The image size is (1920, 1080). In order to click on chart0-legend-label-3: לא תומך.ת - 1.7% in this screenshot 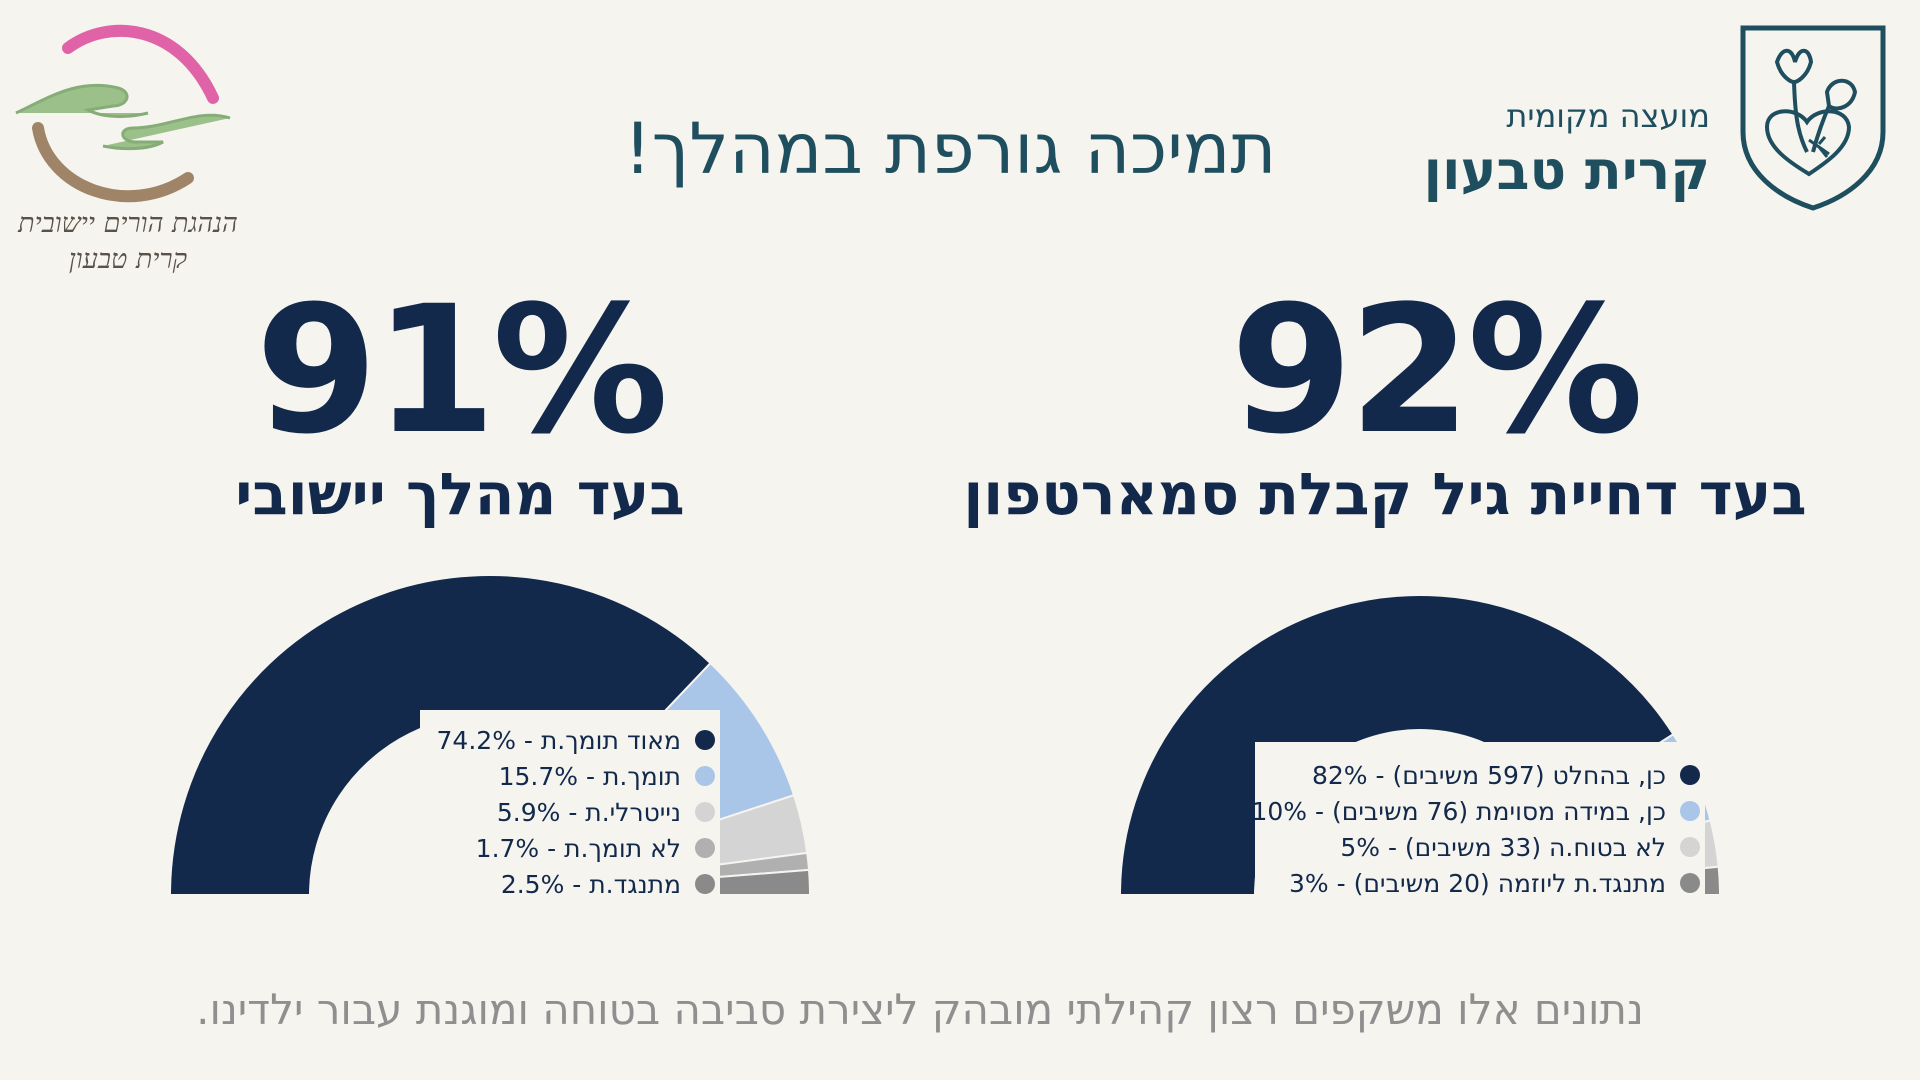, I will do `click(578, 848)`.